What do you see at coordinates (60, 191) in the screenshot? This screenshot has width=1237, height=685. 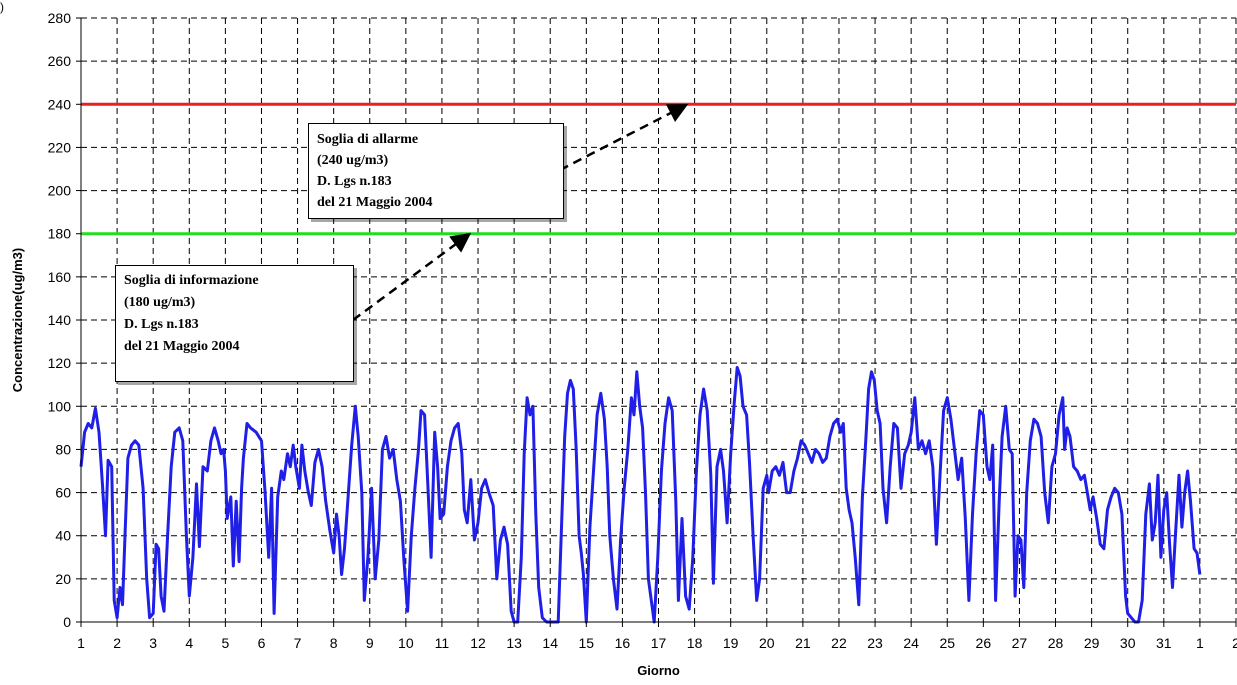 I see `y-tick-label: 200` at bounding box center [60, 191].